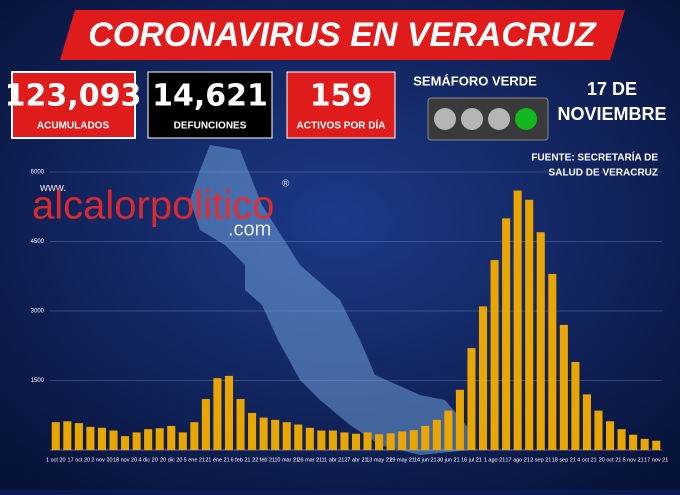 This screenshot has width=680, height=495. Describe the element at coordinates (241, 460) in the screenshot. I see `x-tick-label: 6 feb 21` at that location.